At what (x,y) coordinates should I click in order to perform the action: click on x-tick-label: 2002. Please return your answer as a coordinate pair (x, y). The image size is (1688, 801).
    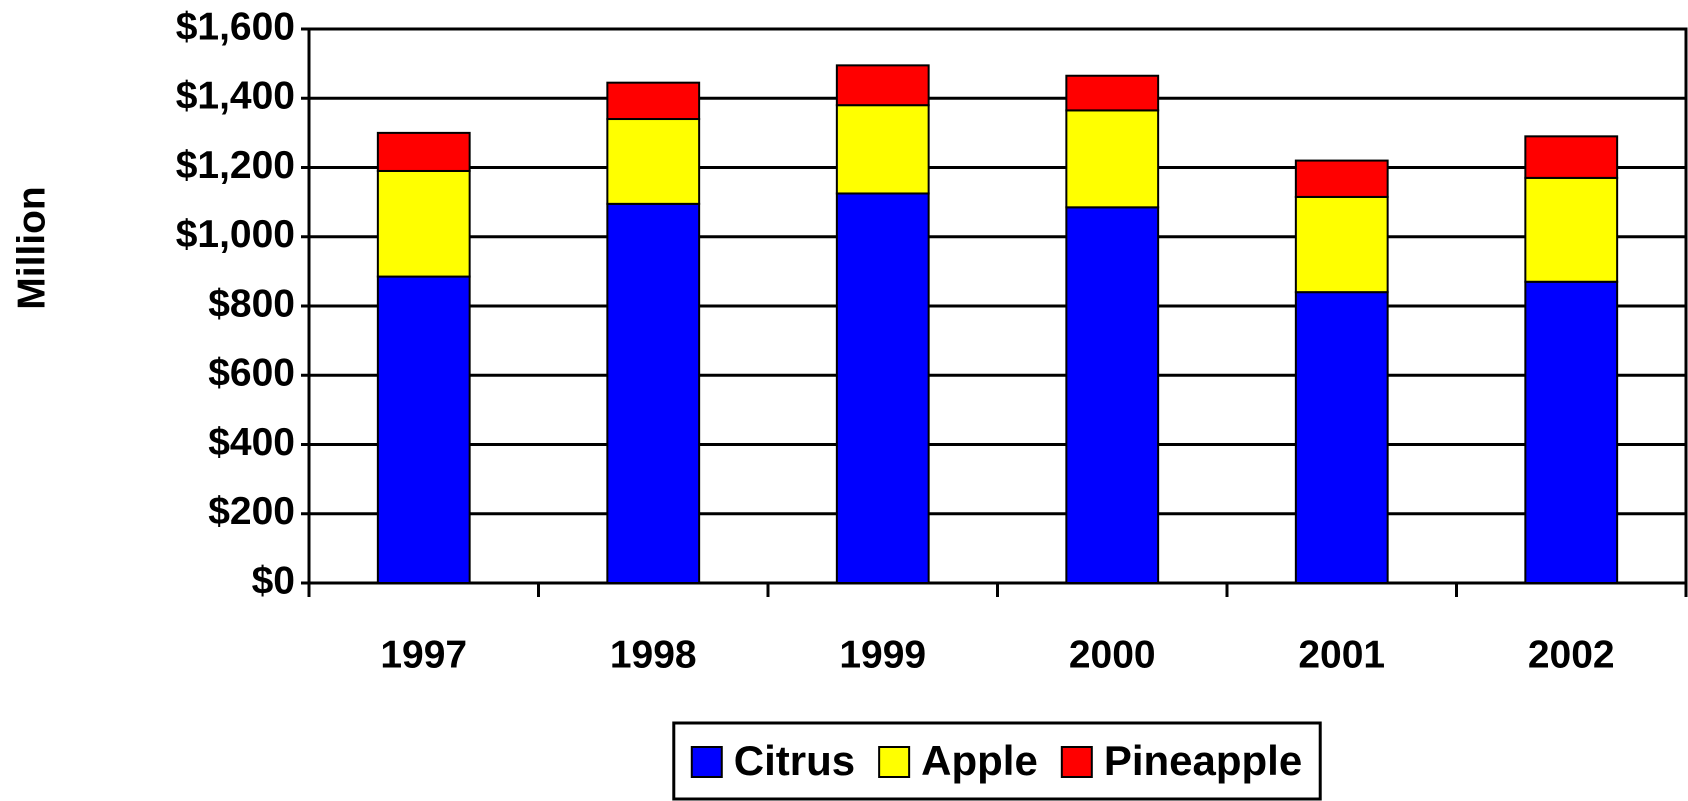
    Looking at the image, I should click on (1571, 654).